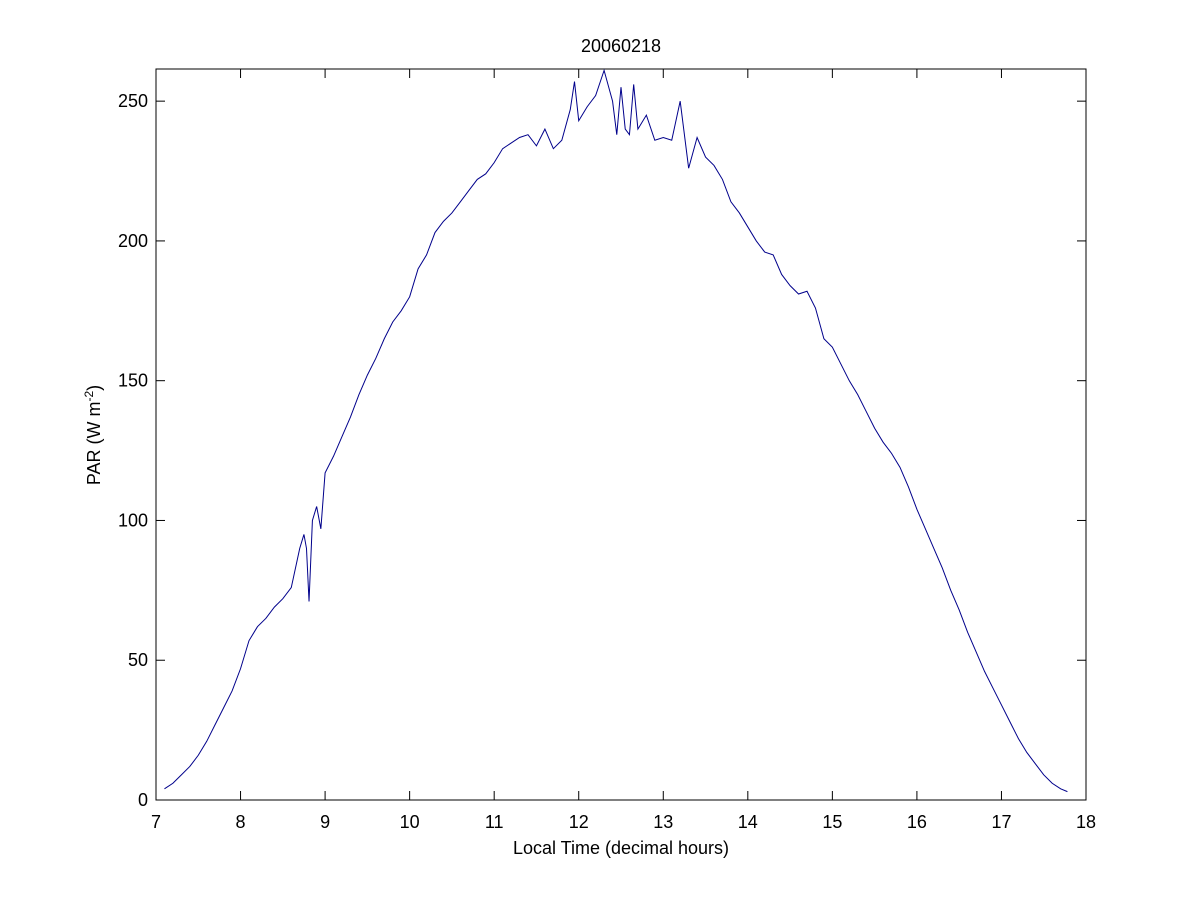  I want to click on x-tick-label: 11, so click(494, 822).